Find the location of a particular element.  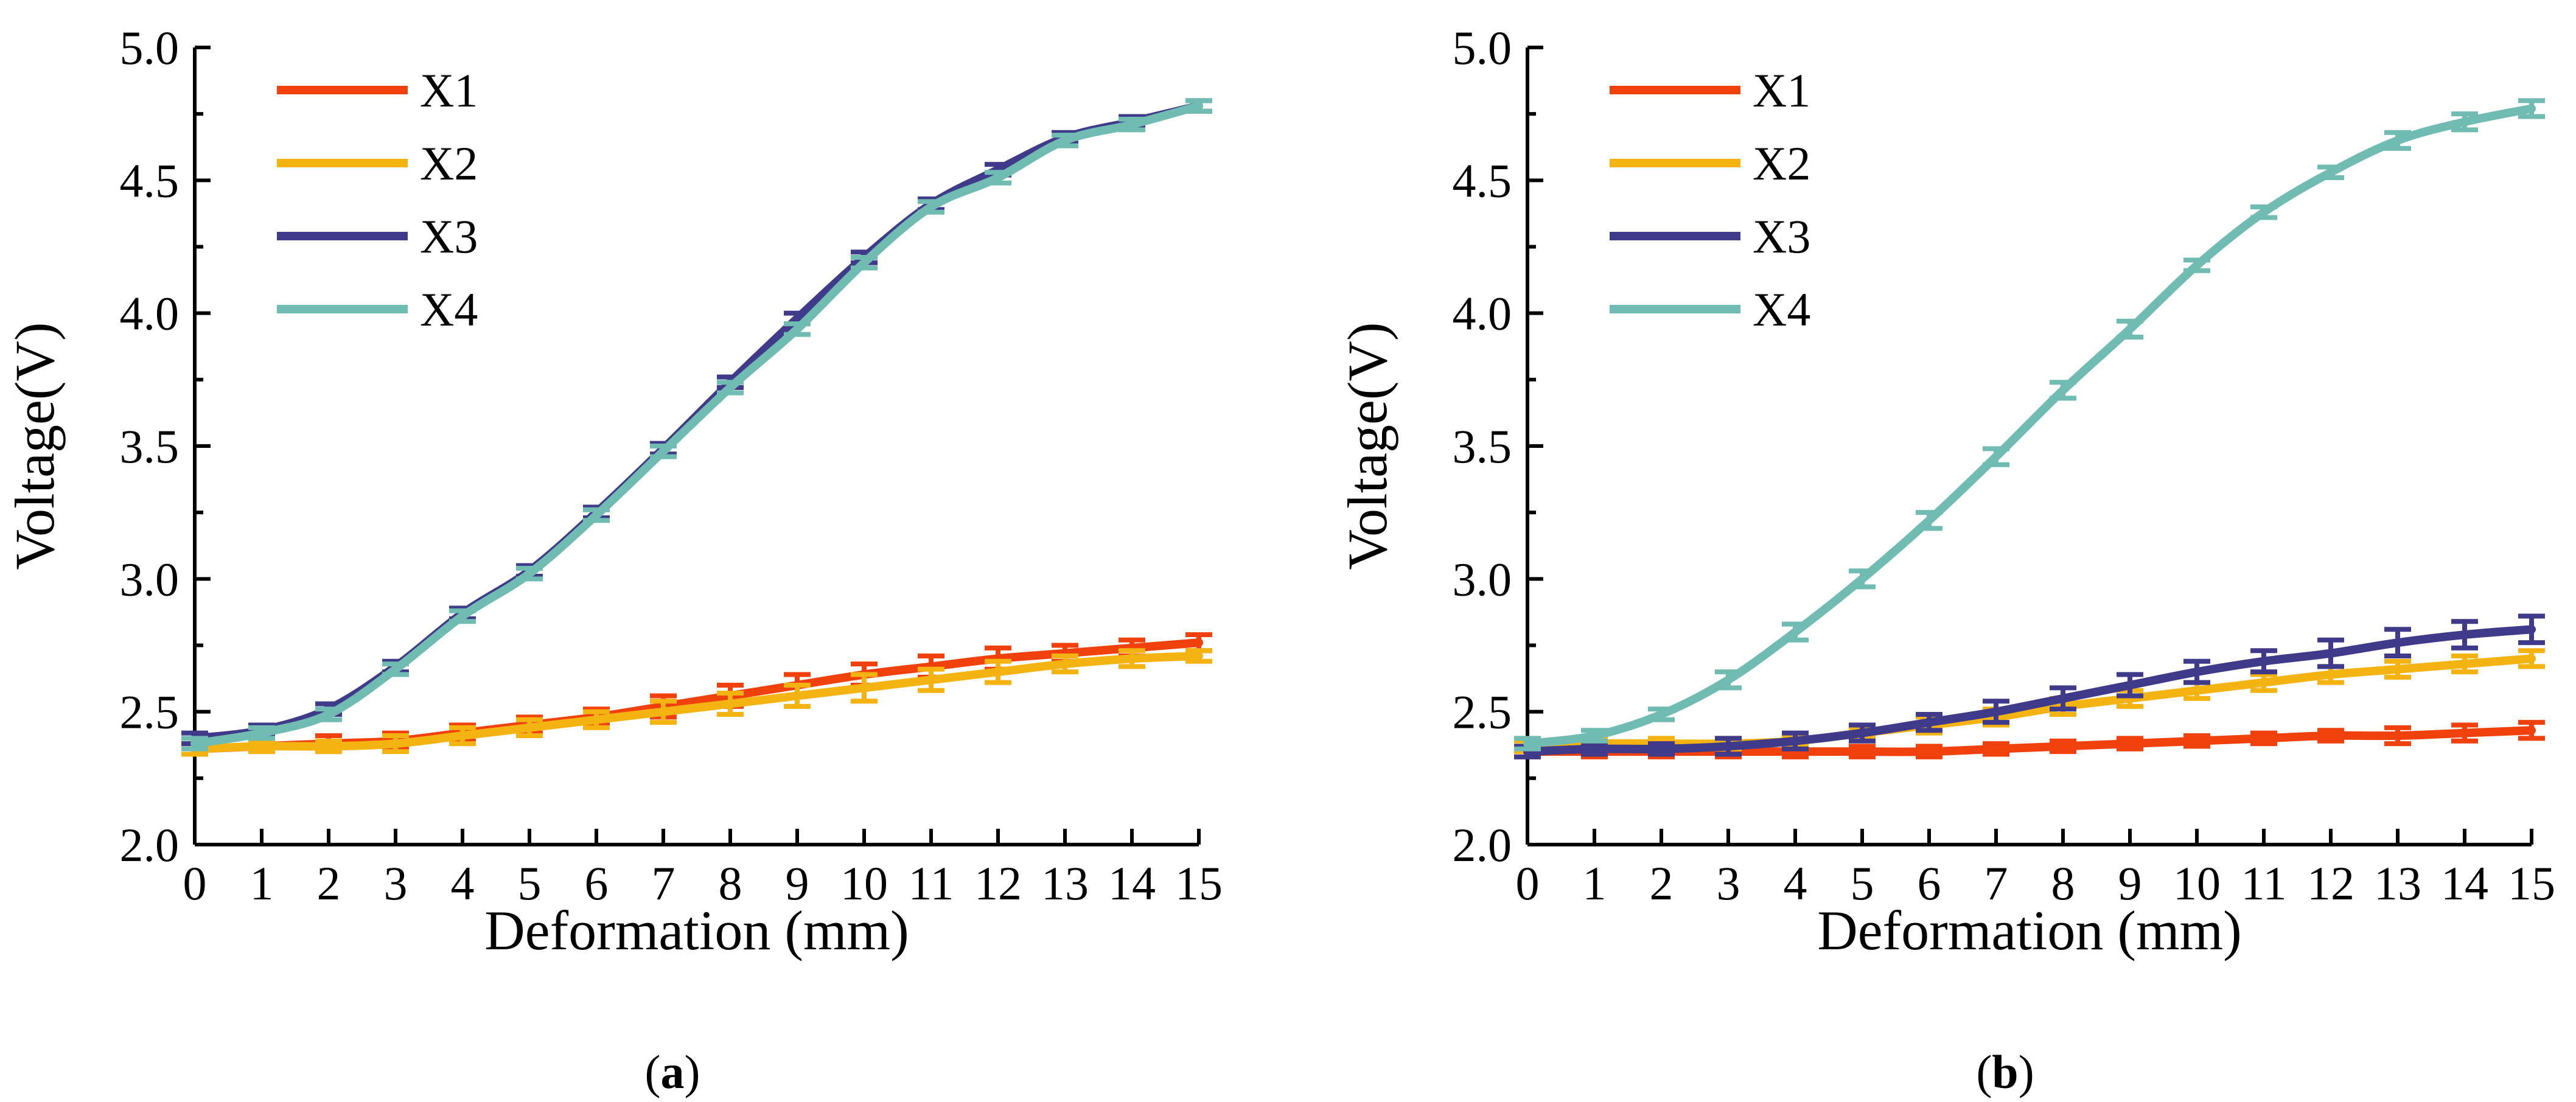

x-tick-label: 8 is located at coordinates (2063, 883).